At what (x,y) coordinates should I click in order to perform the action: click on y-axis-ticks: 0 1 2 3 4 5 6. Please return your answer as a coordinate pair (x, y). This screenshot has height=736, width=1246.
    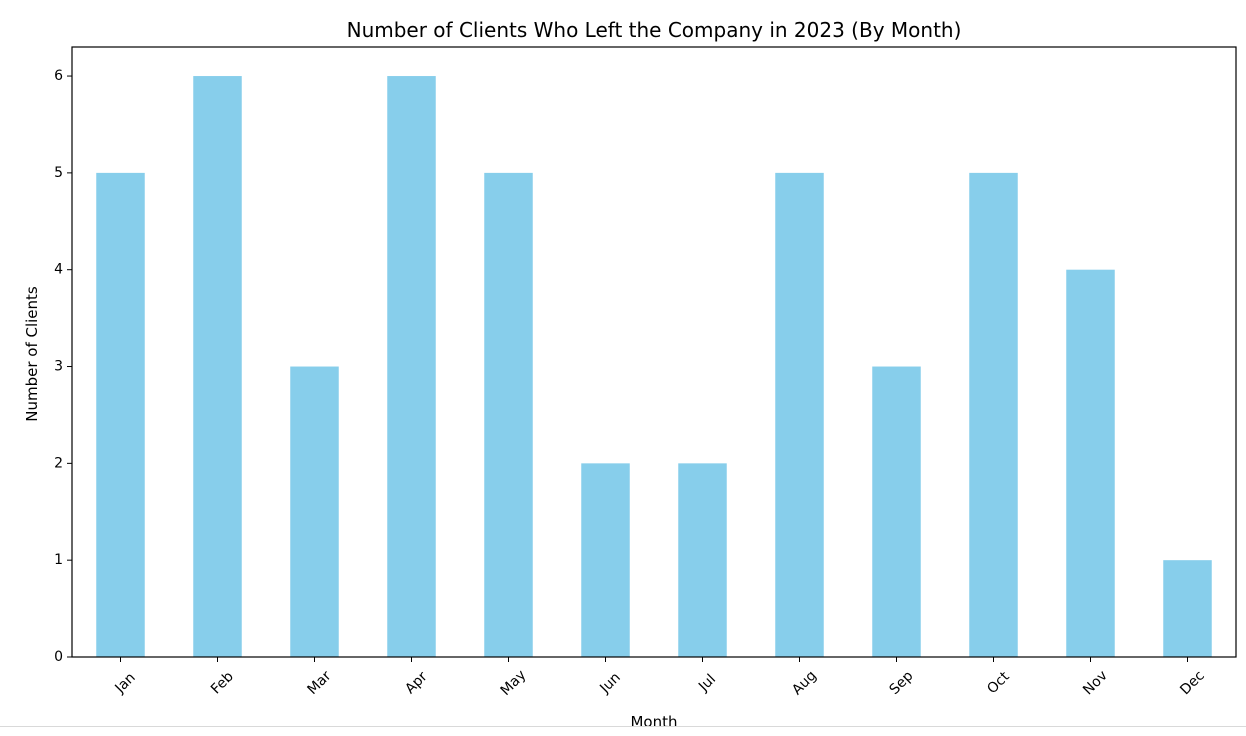
    Looking at the image, I should click on (63, 366).